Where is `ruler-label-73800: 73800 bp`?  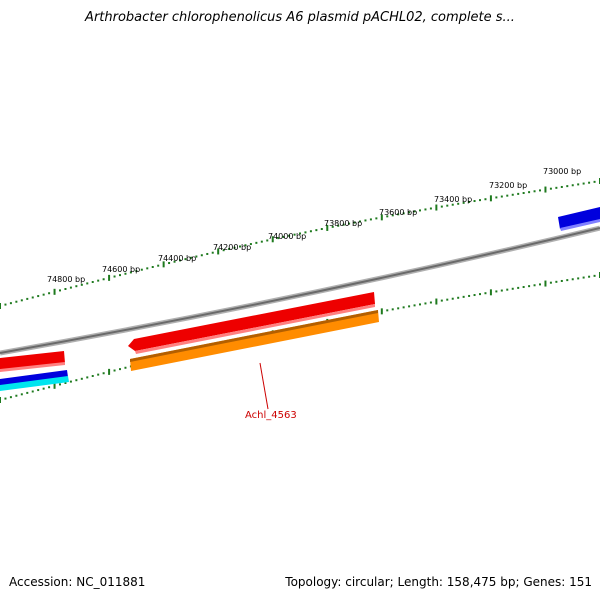 ruler-label-73800: 73800 bp is located at coordinates (343, 223).